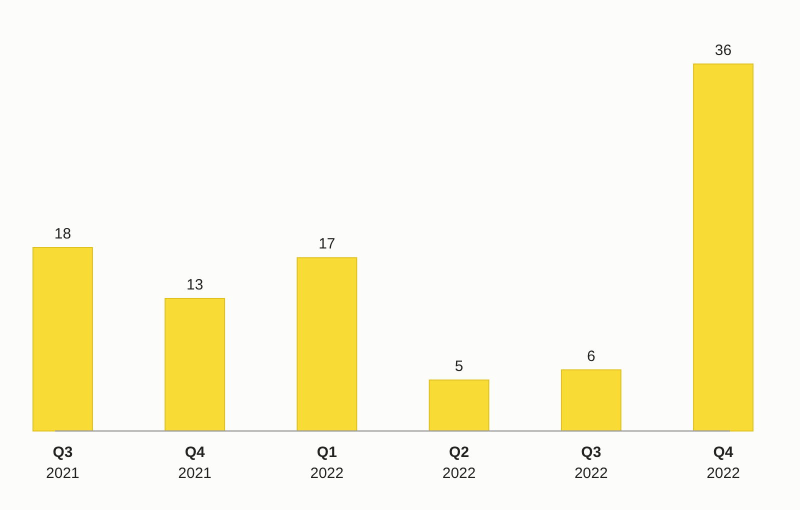  I want to click on data-label: 5, so click(459, 367).